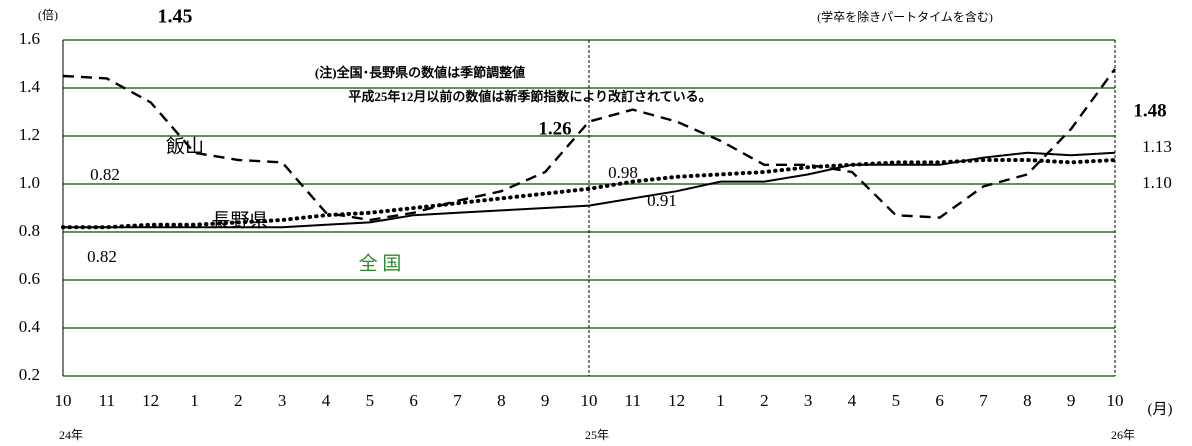 This screenshot has height=446, width=1192. Describe the element at coordinates (30, 86) in the screenshot. I see `y-tick-label: 1.4` at that location.